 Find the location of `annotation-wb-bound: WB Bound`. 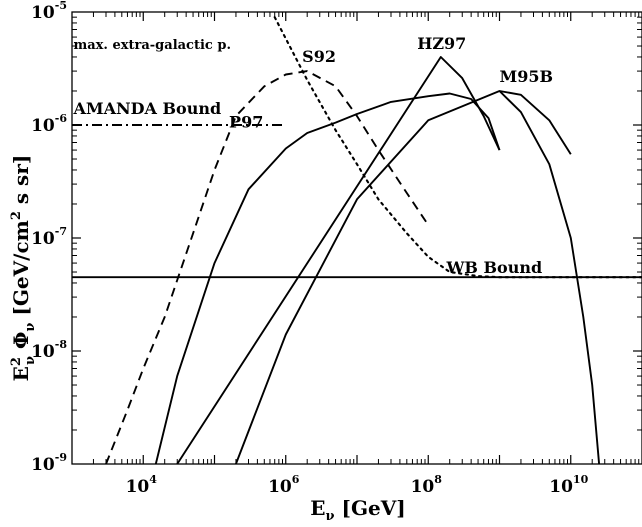

annotation-wb-bound: WB Bound is located at coordinates (493, 267).